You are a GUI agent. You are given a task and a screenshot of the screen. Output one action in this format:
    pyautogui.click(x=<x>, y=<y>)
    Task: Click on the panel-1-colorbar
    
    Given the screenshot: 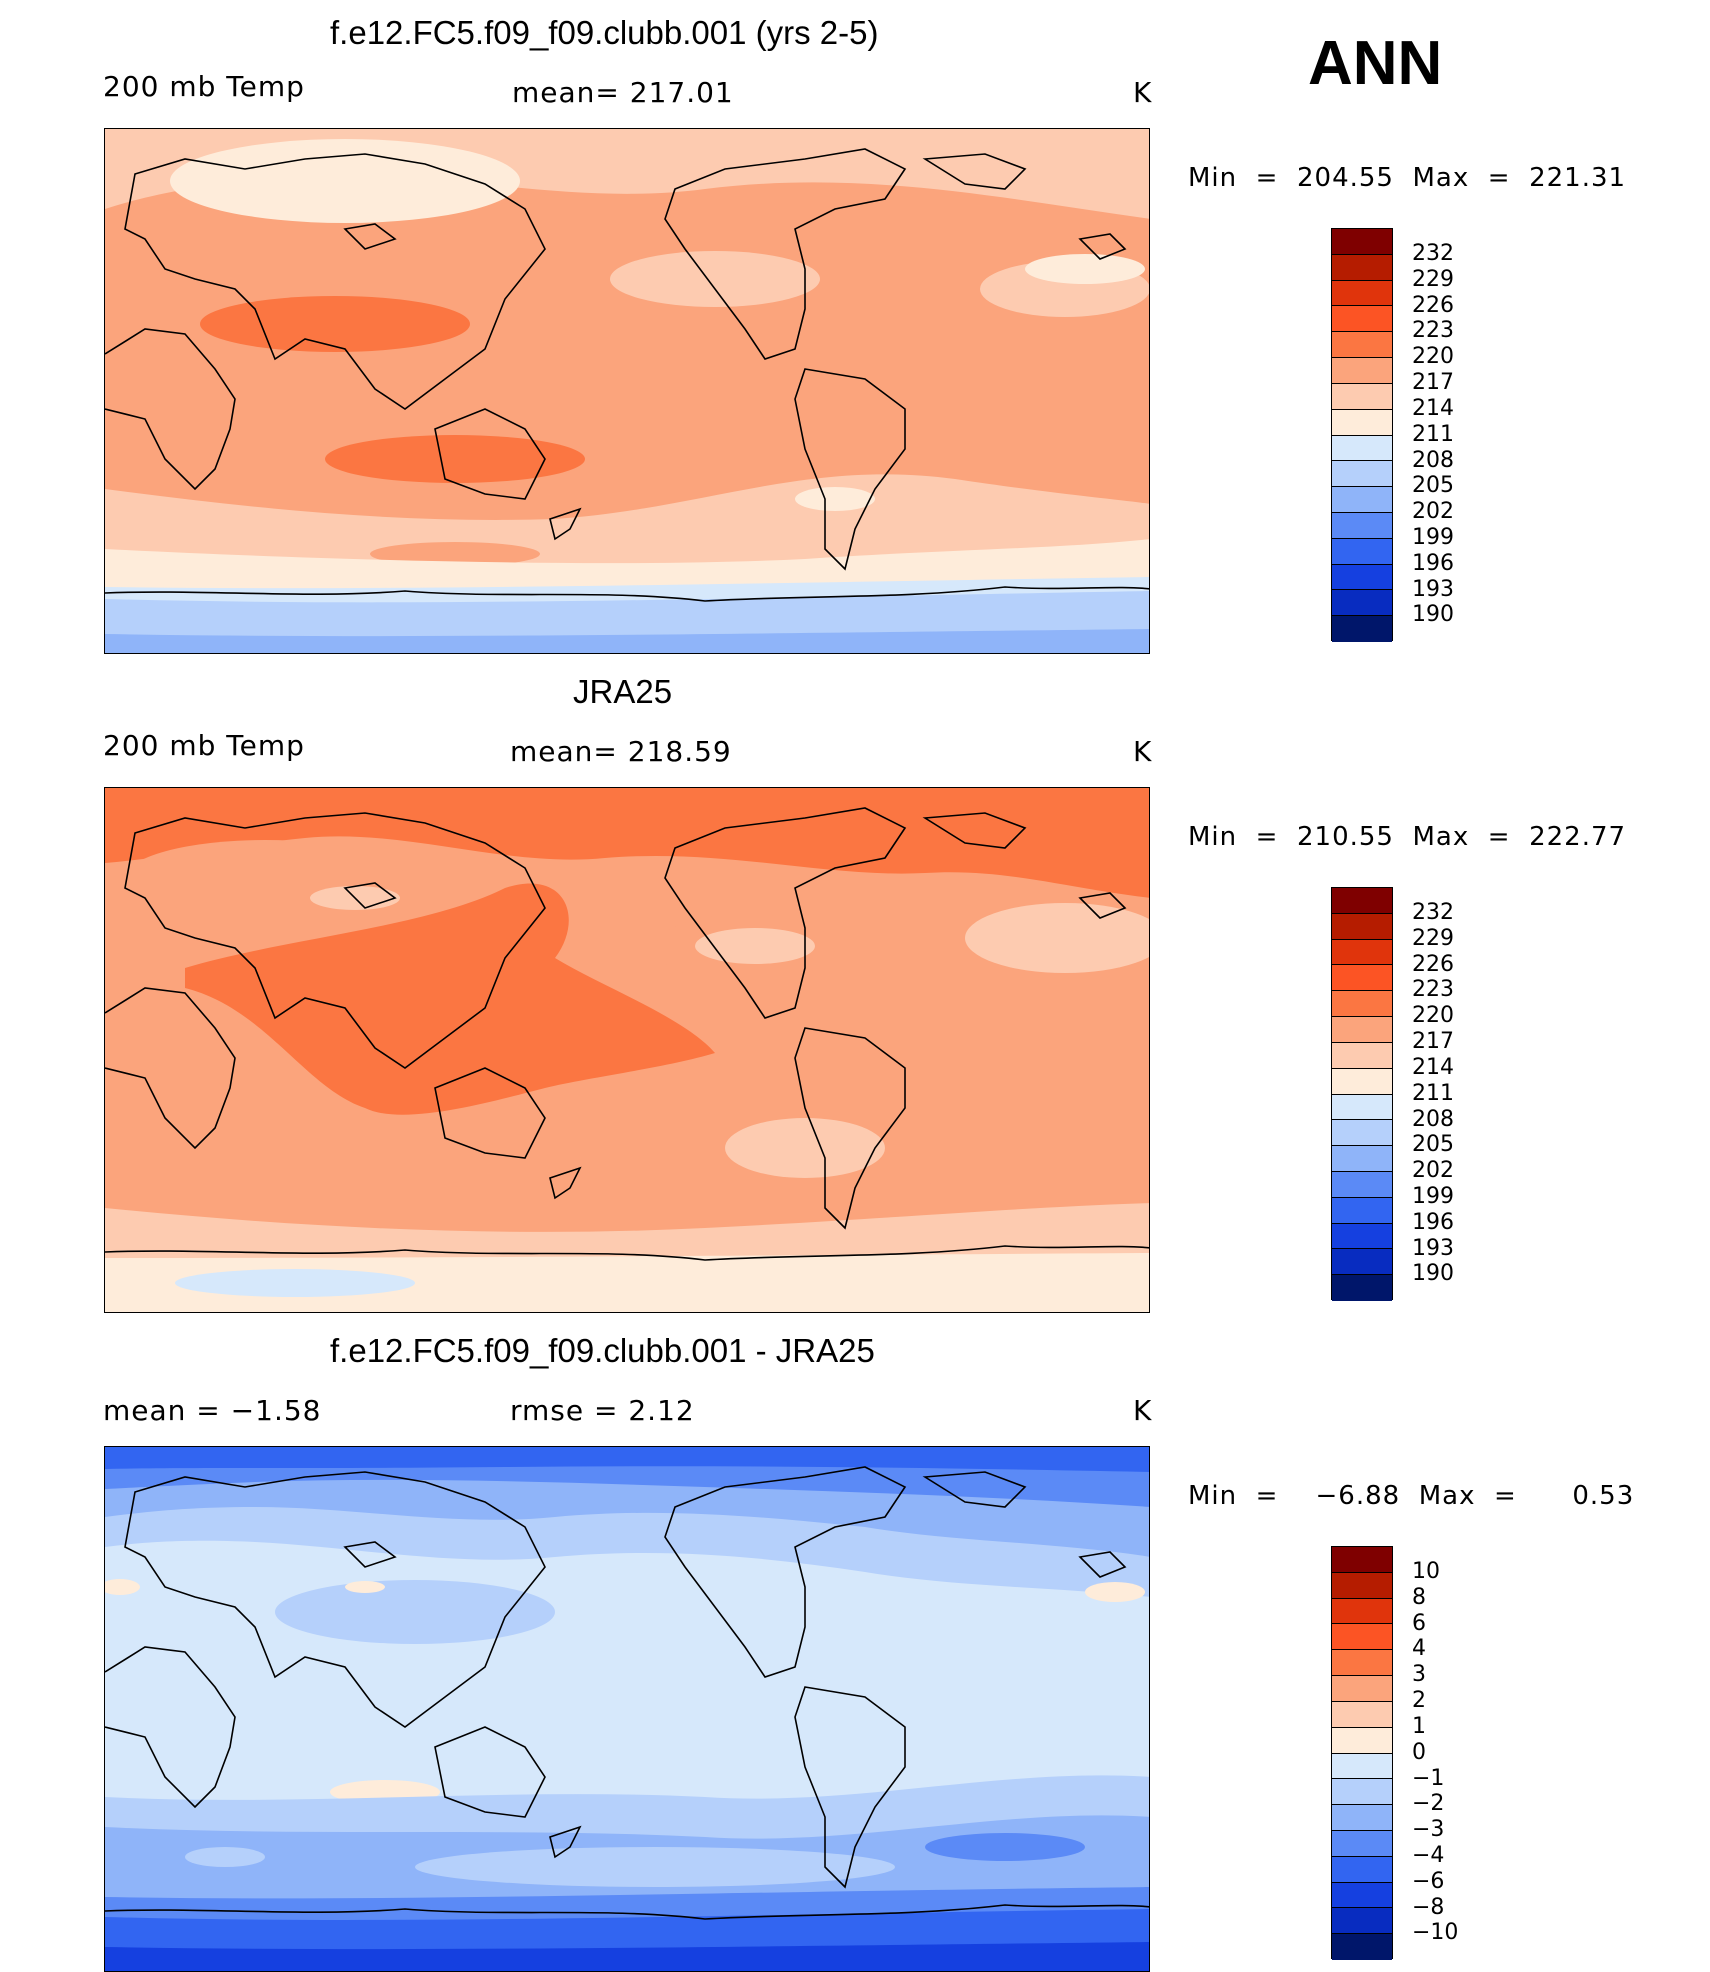 What is the action you would take?
    pyautogui.click(x=1362, y=435)
    